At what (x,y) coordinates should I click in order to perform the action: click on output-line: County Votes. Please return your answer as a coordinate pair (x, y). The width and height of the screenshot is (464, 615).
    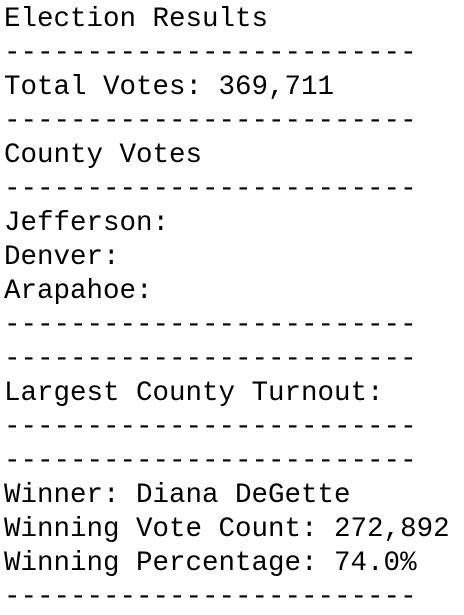
    Looking at the image, I should click on (103, 155).